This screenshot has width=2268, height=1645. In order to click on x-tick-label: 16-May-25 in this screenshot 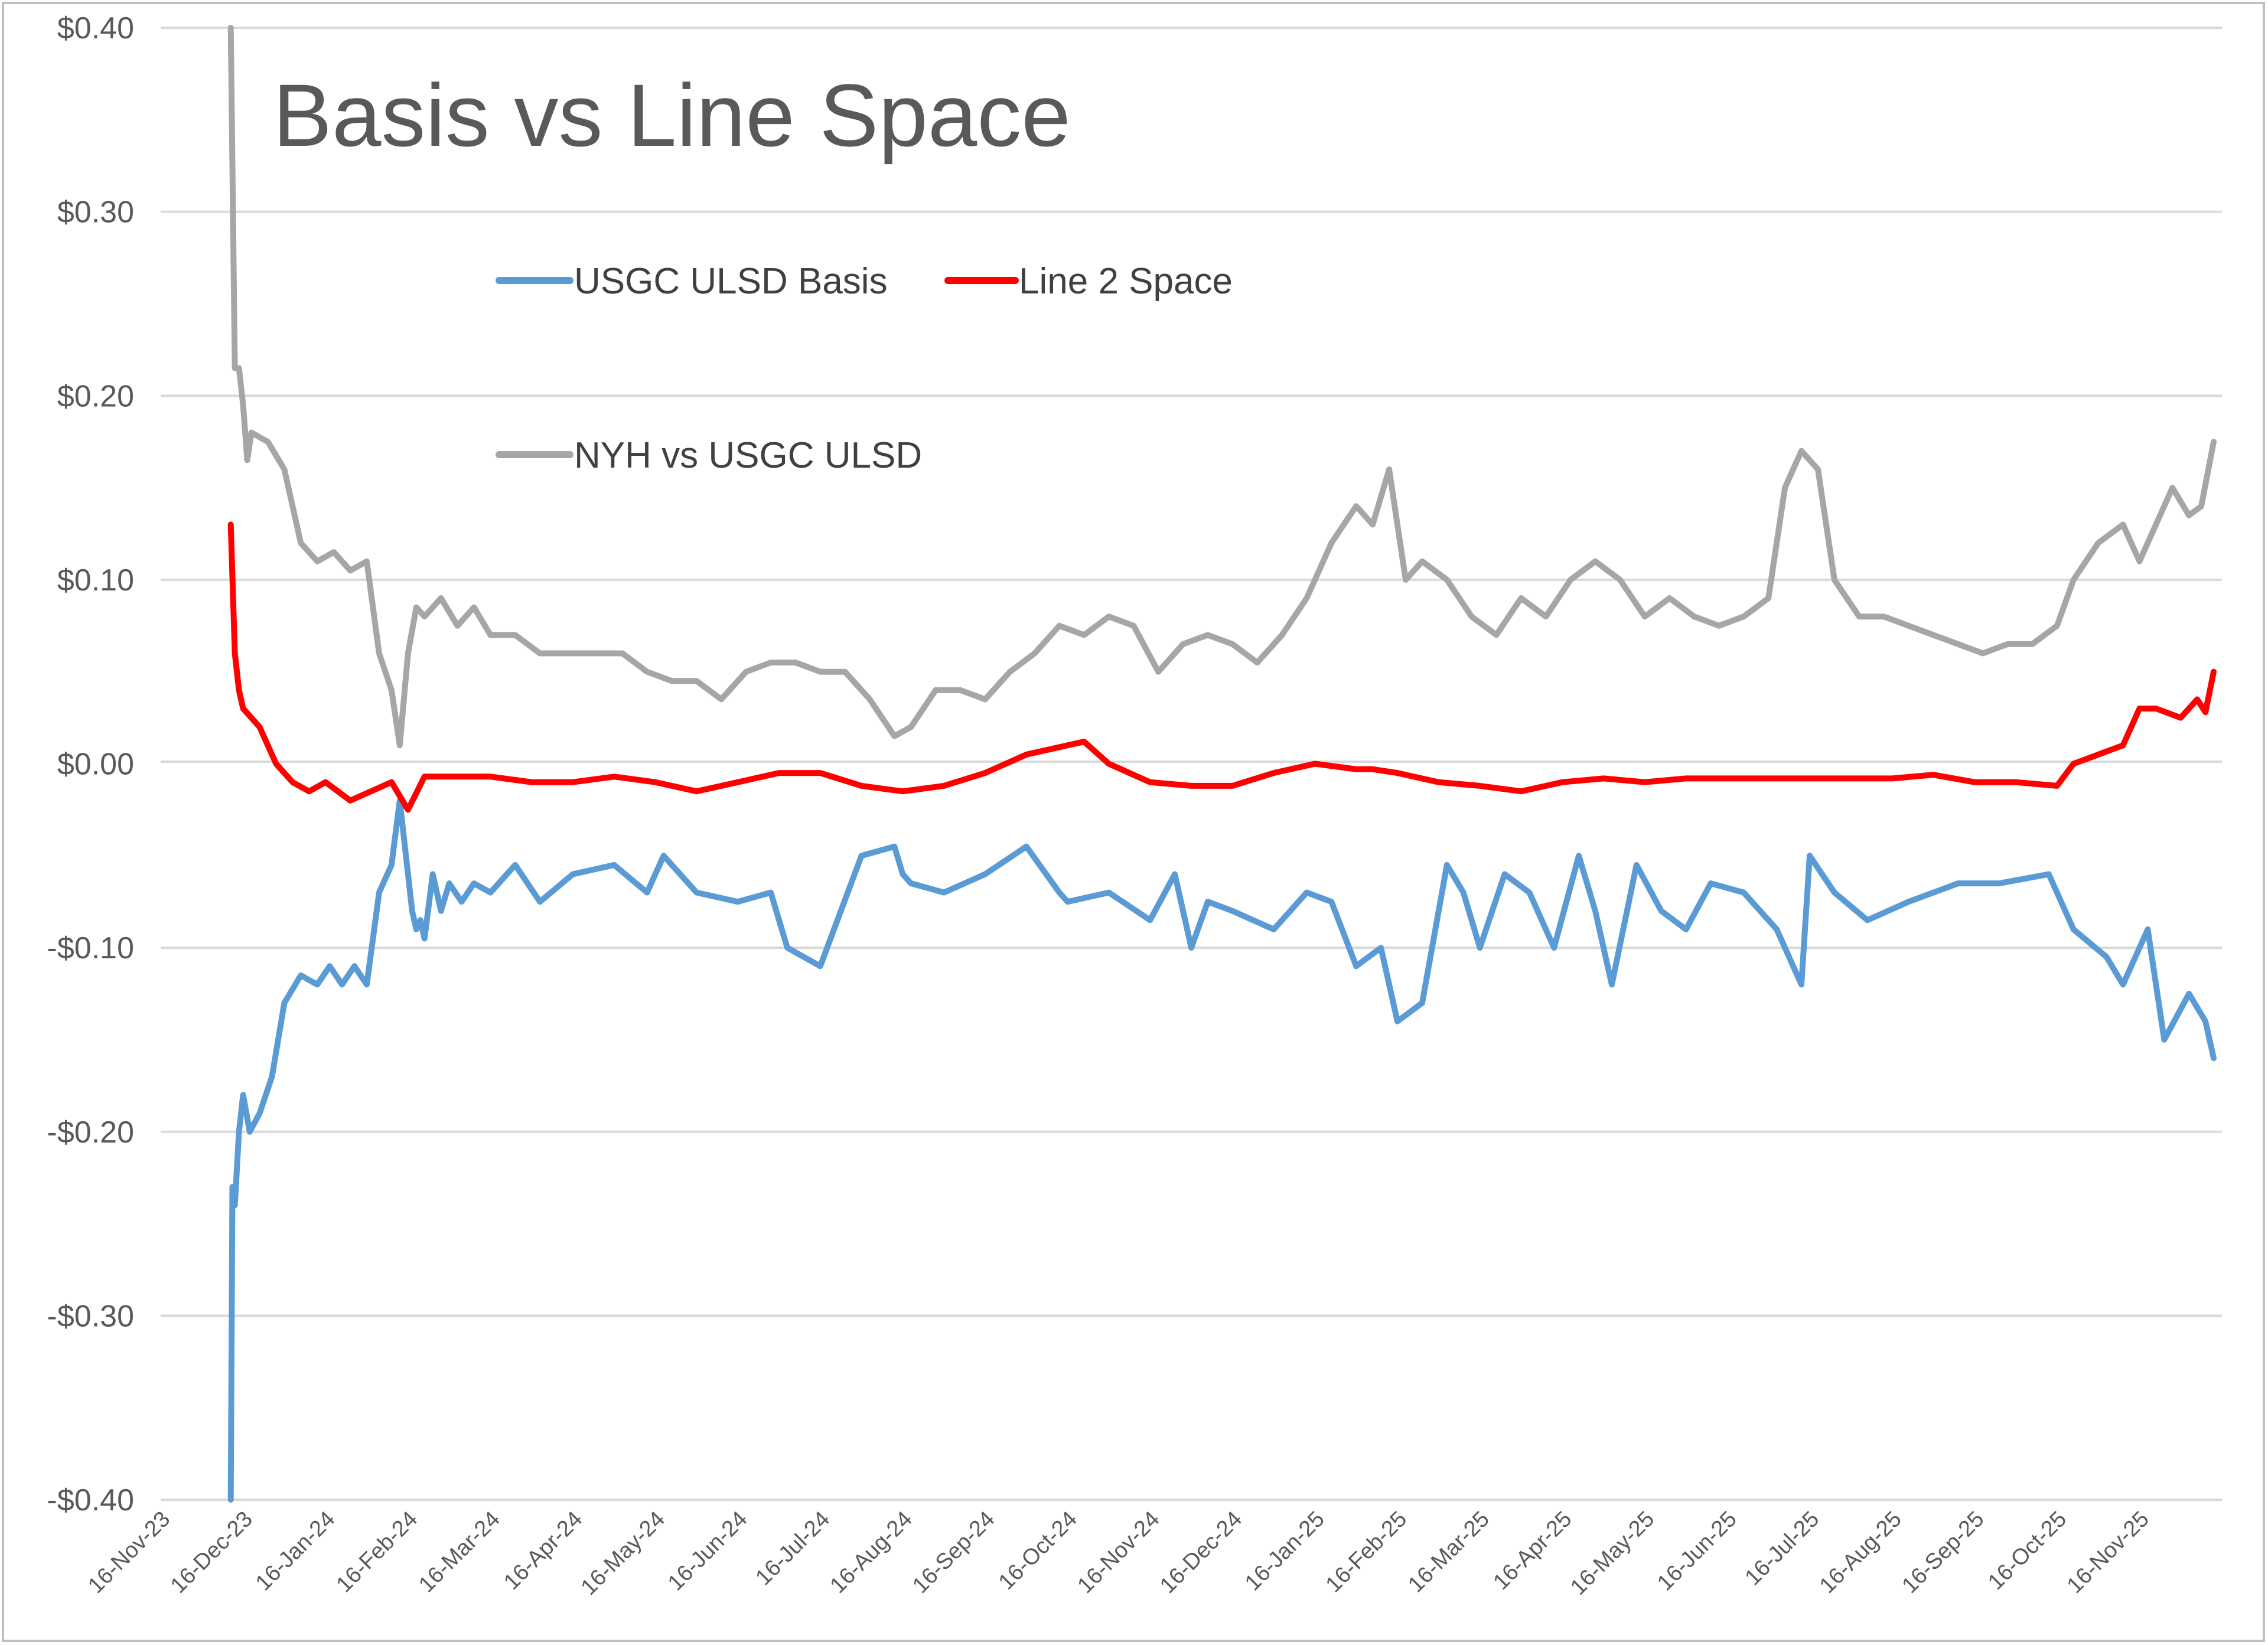, I will do `click(1612, 1553)`.